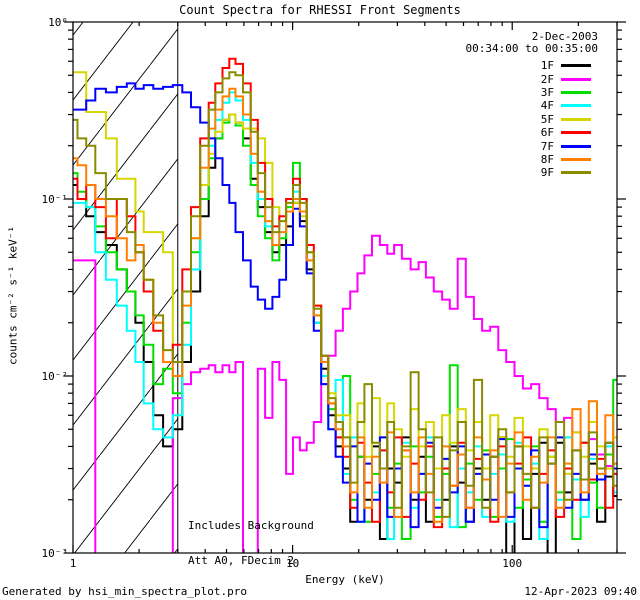  I want to click on legend-label: 6F, so click(547, 133).